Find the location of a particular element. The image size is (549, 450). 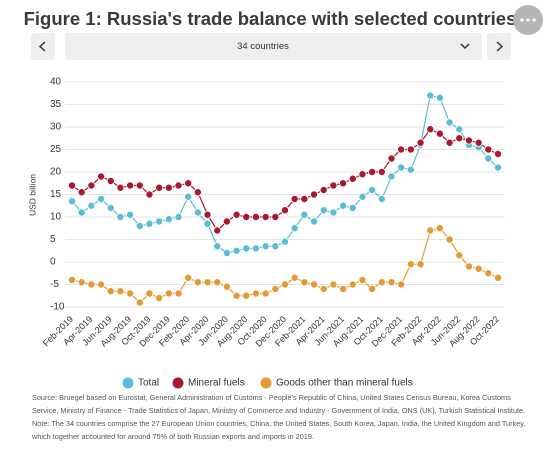

menu-button is located at coordinates (528, 20).